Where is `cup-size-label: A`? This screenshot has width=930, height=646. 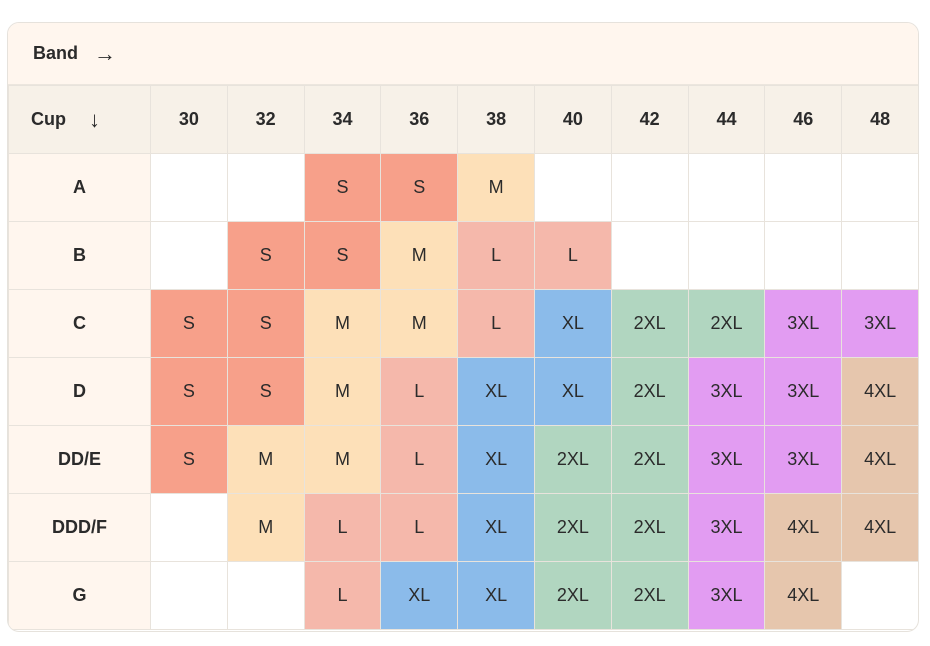 cup-size-label: A is located at coordinates (79, 187).